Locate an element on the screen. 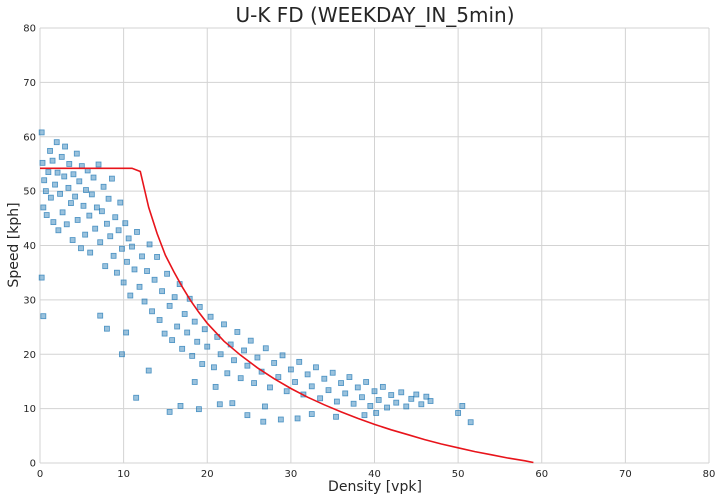 The width and height of the screenshot is (722, 500). x-tick-labels: 0 10 20 30 40 50 60 70 80 is located at coordinates (376, 474).